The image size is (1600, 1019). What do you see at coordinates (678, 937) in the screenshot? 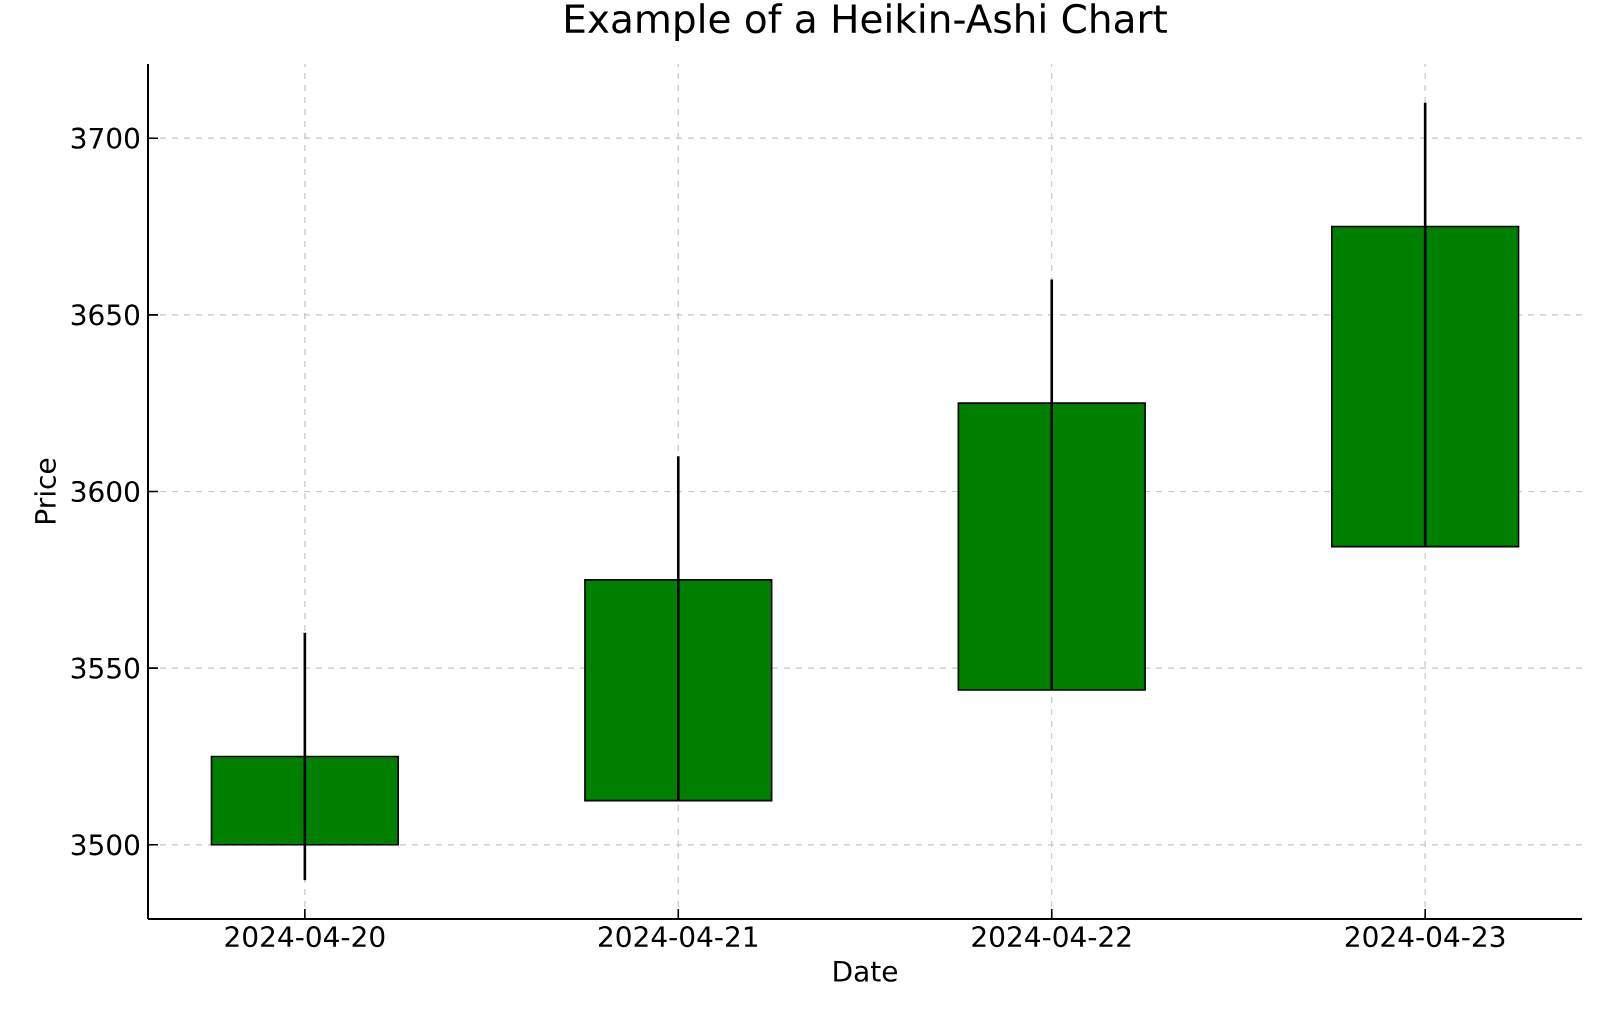
I see `x-tick-label: 2024-04-21` at bounding box center [678, 937].